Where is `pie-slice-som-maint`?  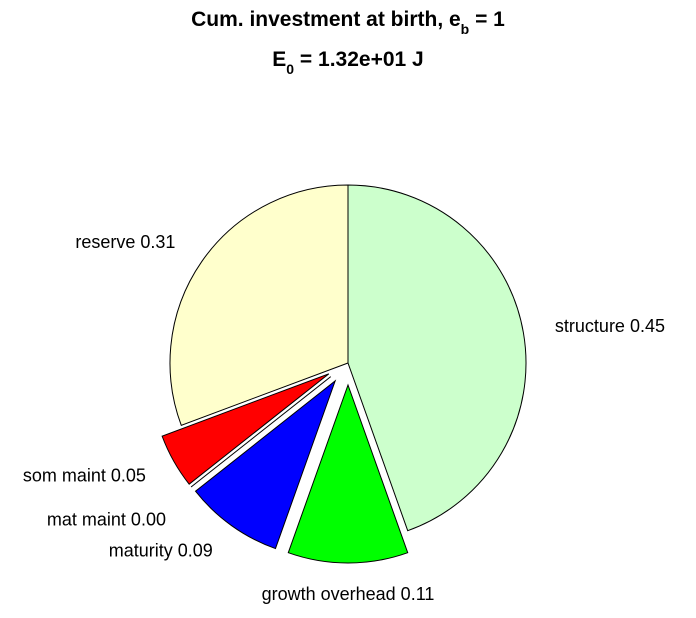
pie-slice-som-maint is located at coordinates (245, 429).